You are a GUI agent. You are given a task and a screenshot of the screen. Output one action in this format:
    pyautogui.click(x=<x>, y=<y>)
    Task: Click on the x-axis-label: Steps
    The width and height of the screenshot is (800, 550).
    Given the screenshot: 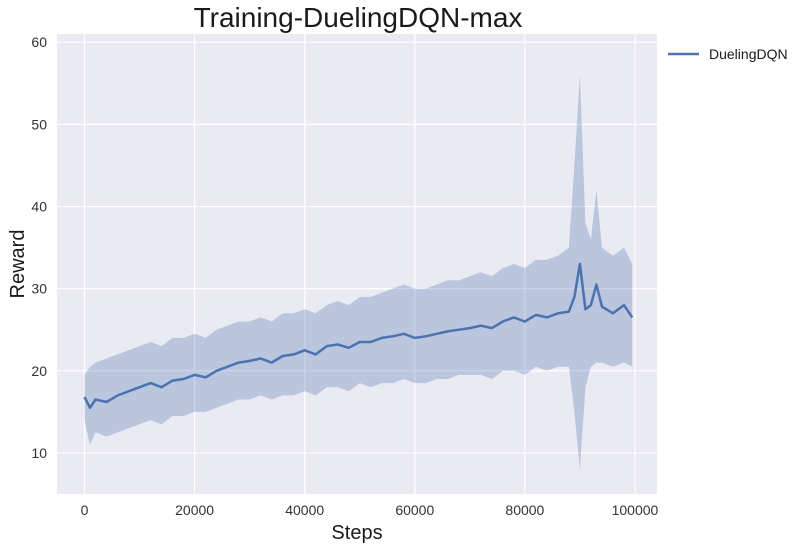 What is the action you would take?
    pyautogui.click(x=356, y=533)
    